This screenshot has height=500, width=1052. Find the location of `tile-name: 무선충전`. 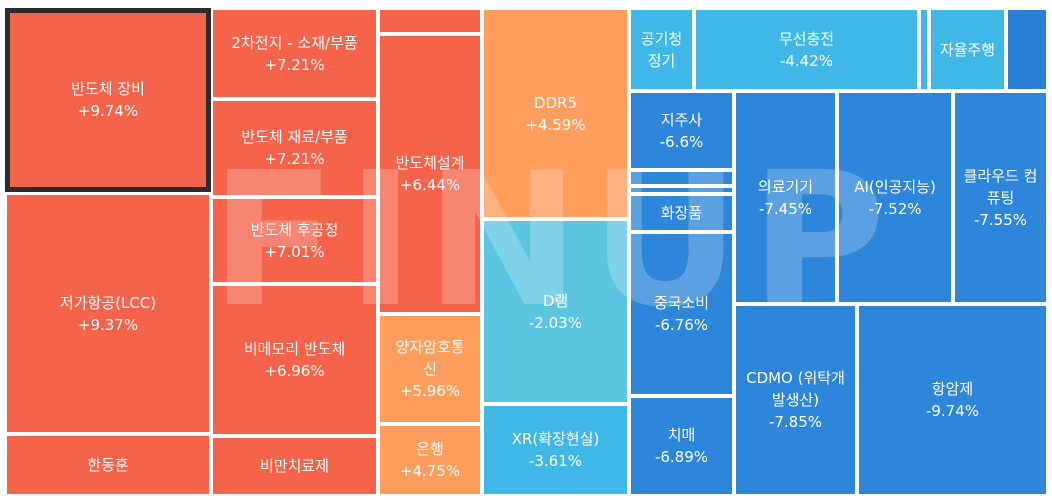

tile-name: 무선충전 is located at coordinates (806, 38).